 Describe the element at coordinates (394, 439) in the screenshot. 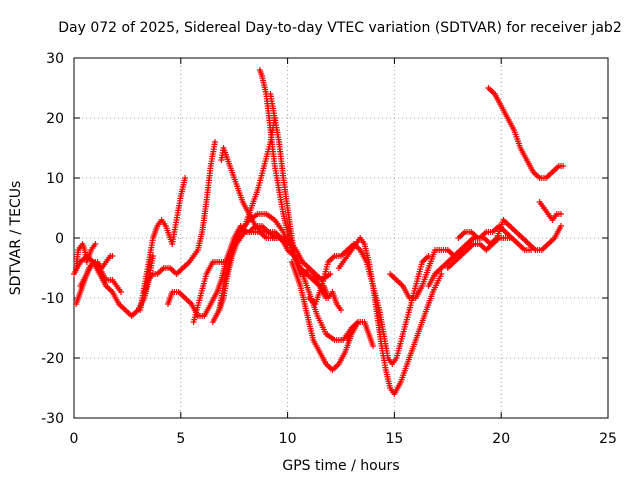

I see `x-tick-label: 15` at that location.